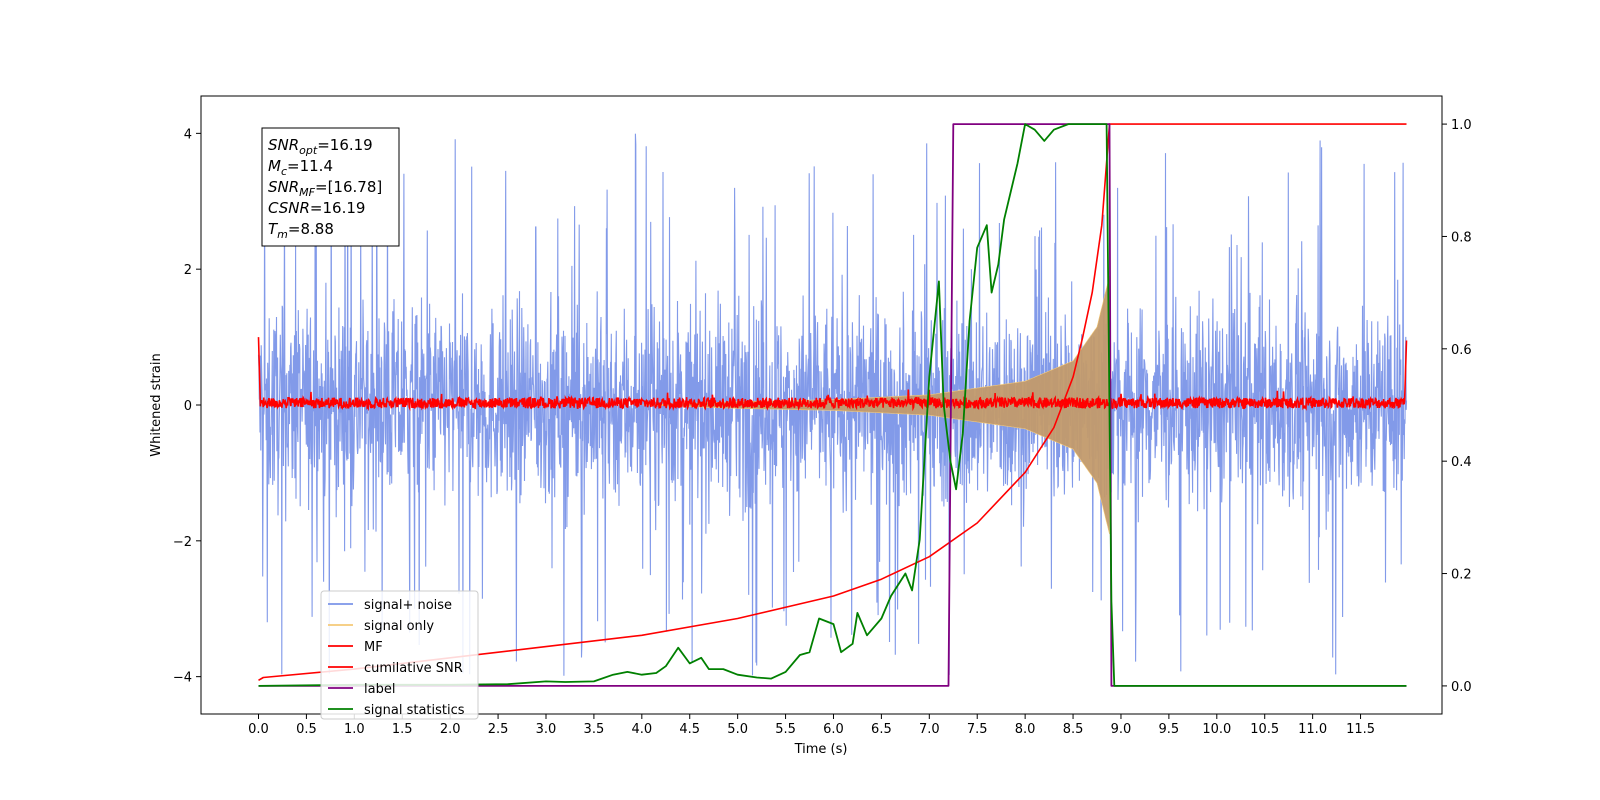  Describe the element at coordinates (306, 729) in the screenshot. I see `x-tick-label: 0.5` at that location.